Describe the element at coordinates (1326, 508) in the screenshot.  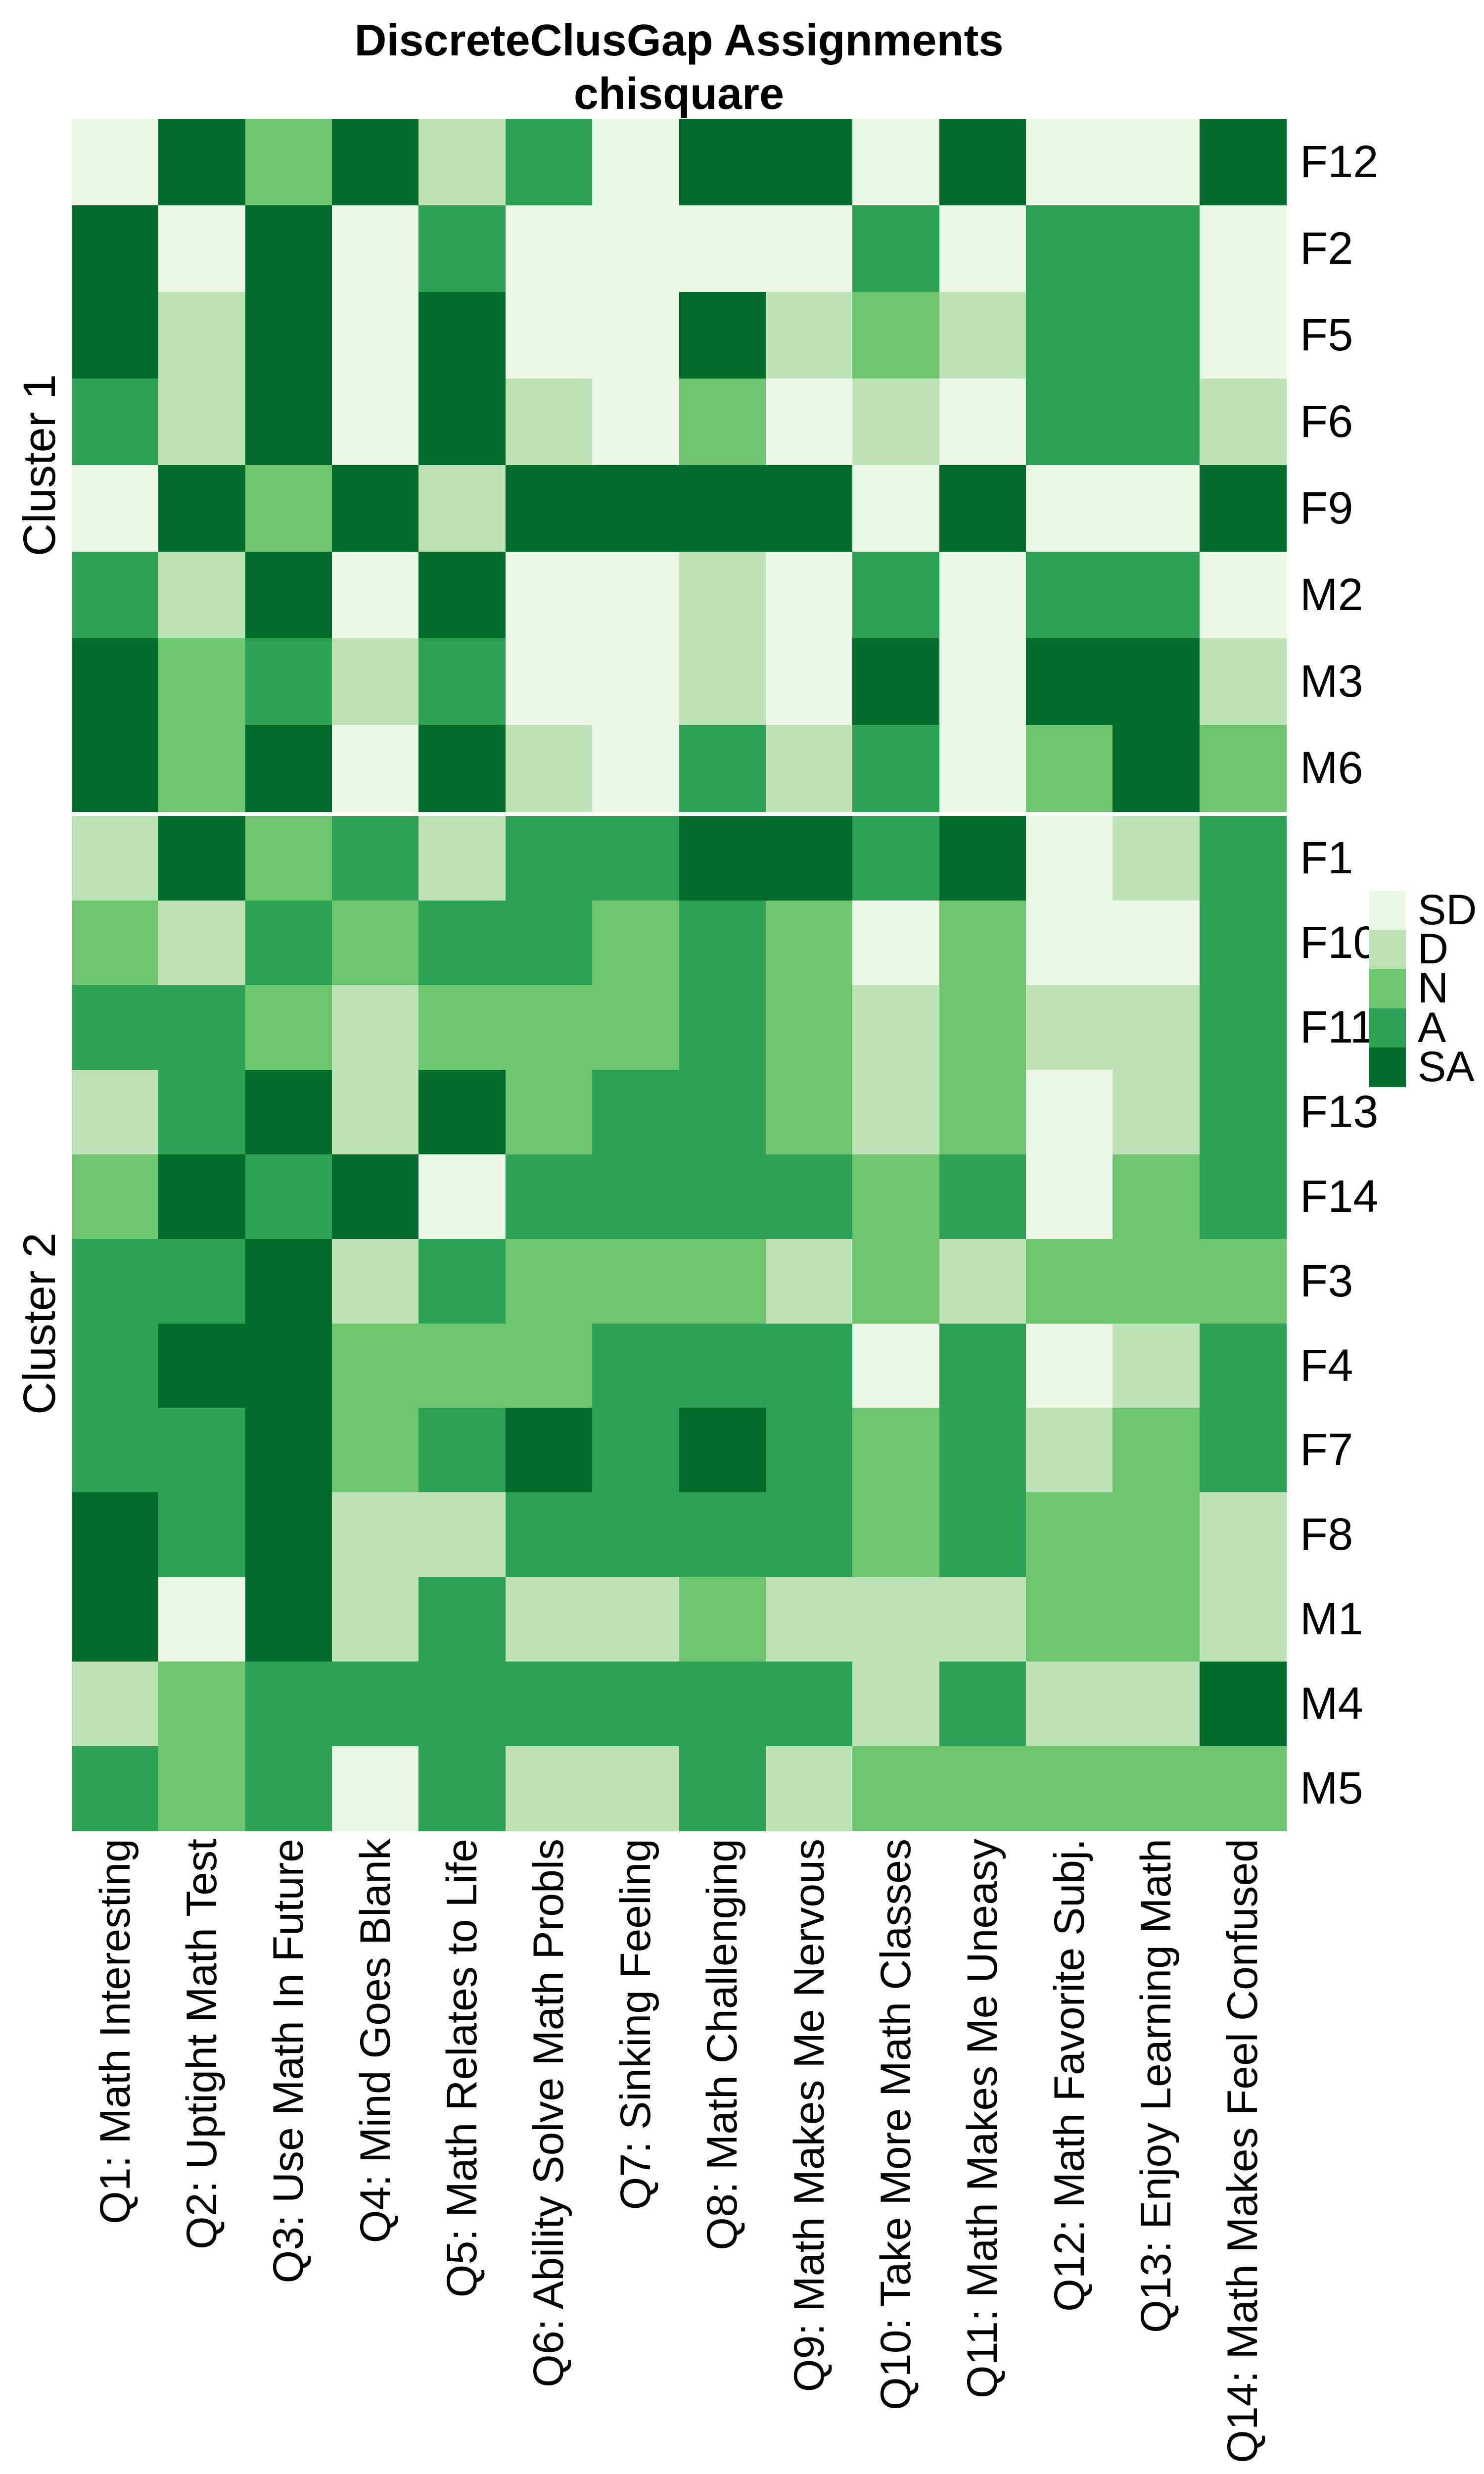
I see `row-label-F9: F9` at that location.